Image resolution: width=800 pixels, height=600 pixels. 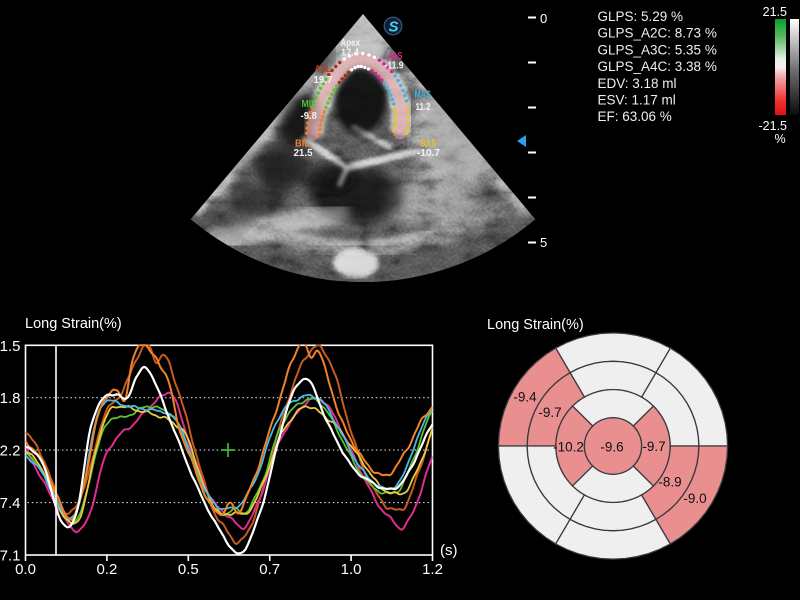 What do you see at coordinates (106, 569) in the screenshot?
I see `svg-text: 0.2` at bounding box center [106, 569].